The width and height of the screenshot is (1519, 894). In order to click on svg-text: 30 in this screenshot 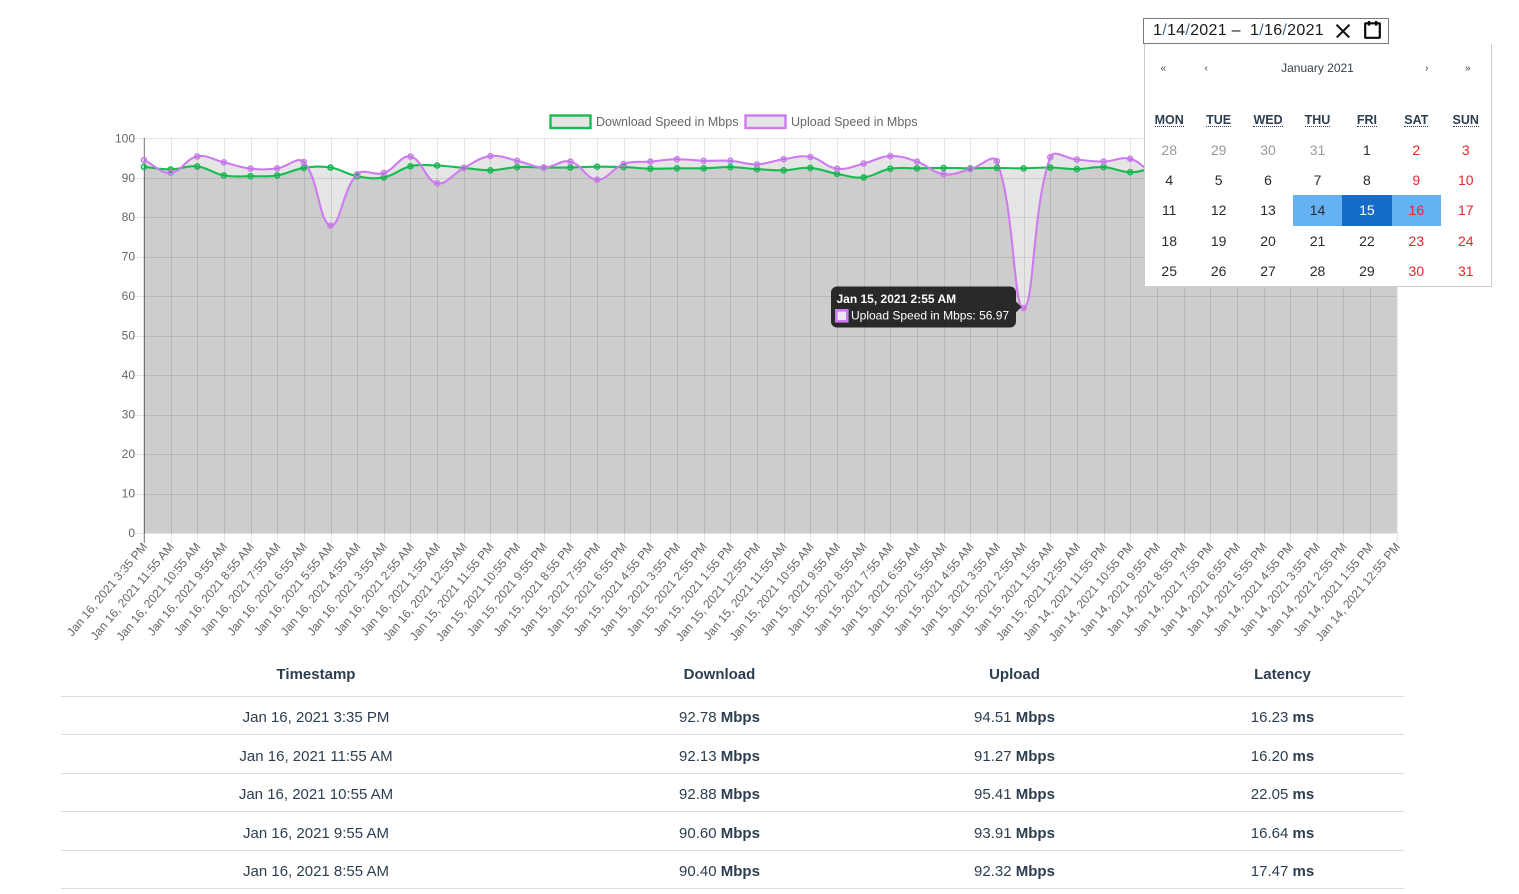, I will do `click(129, 415)`.